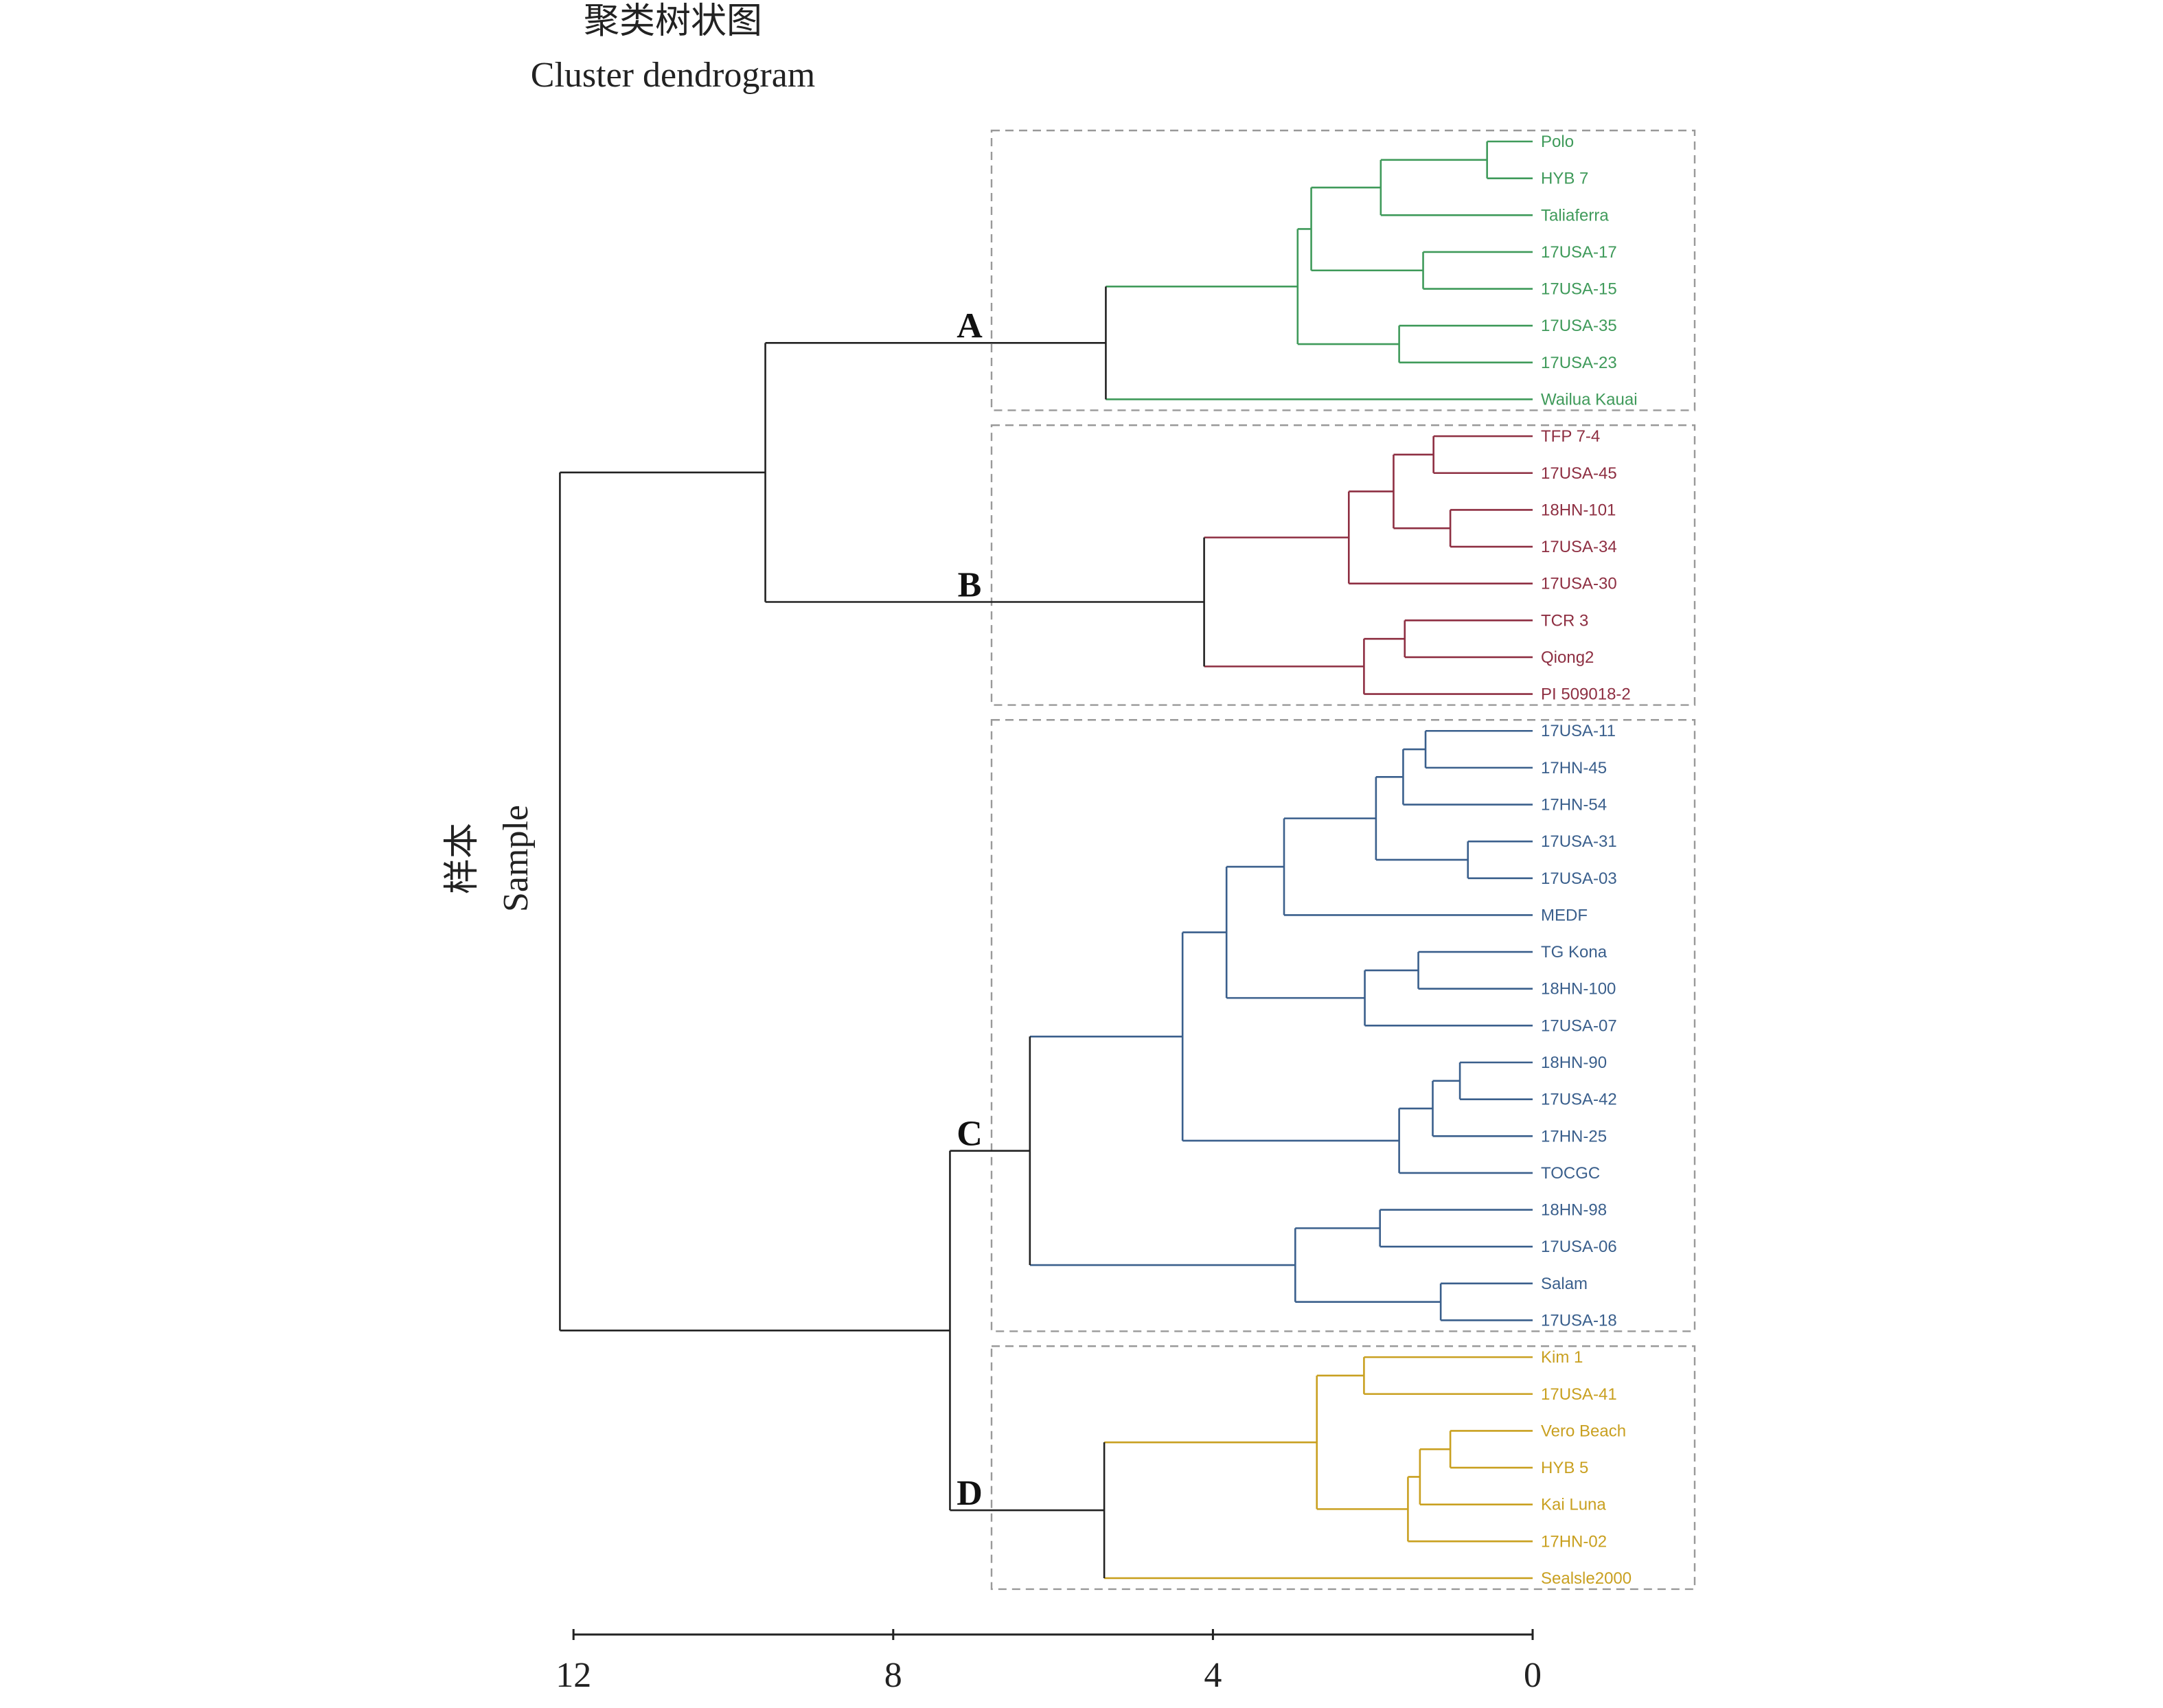 This screenshot has height=1708, width=2163. Describe the element at coordinates (1343, 1025) in the screenshot. I see `cluster-box-c` at that location.